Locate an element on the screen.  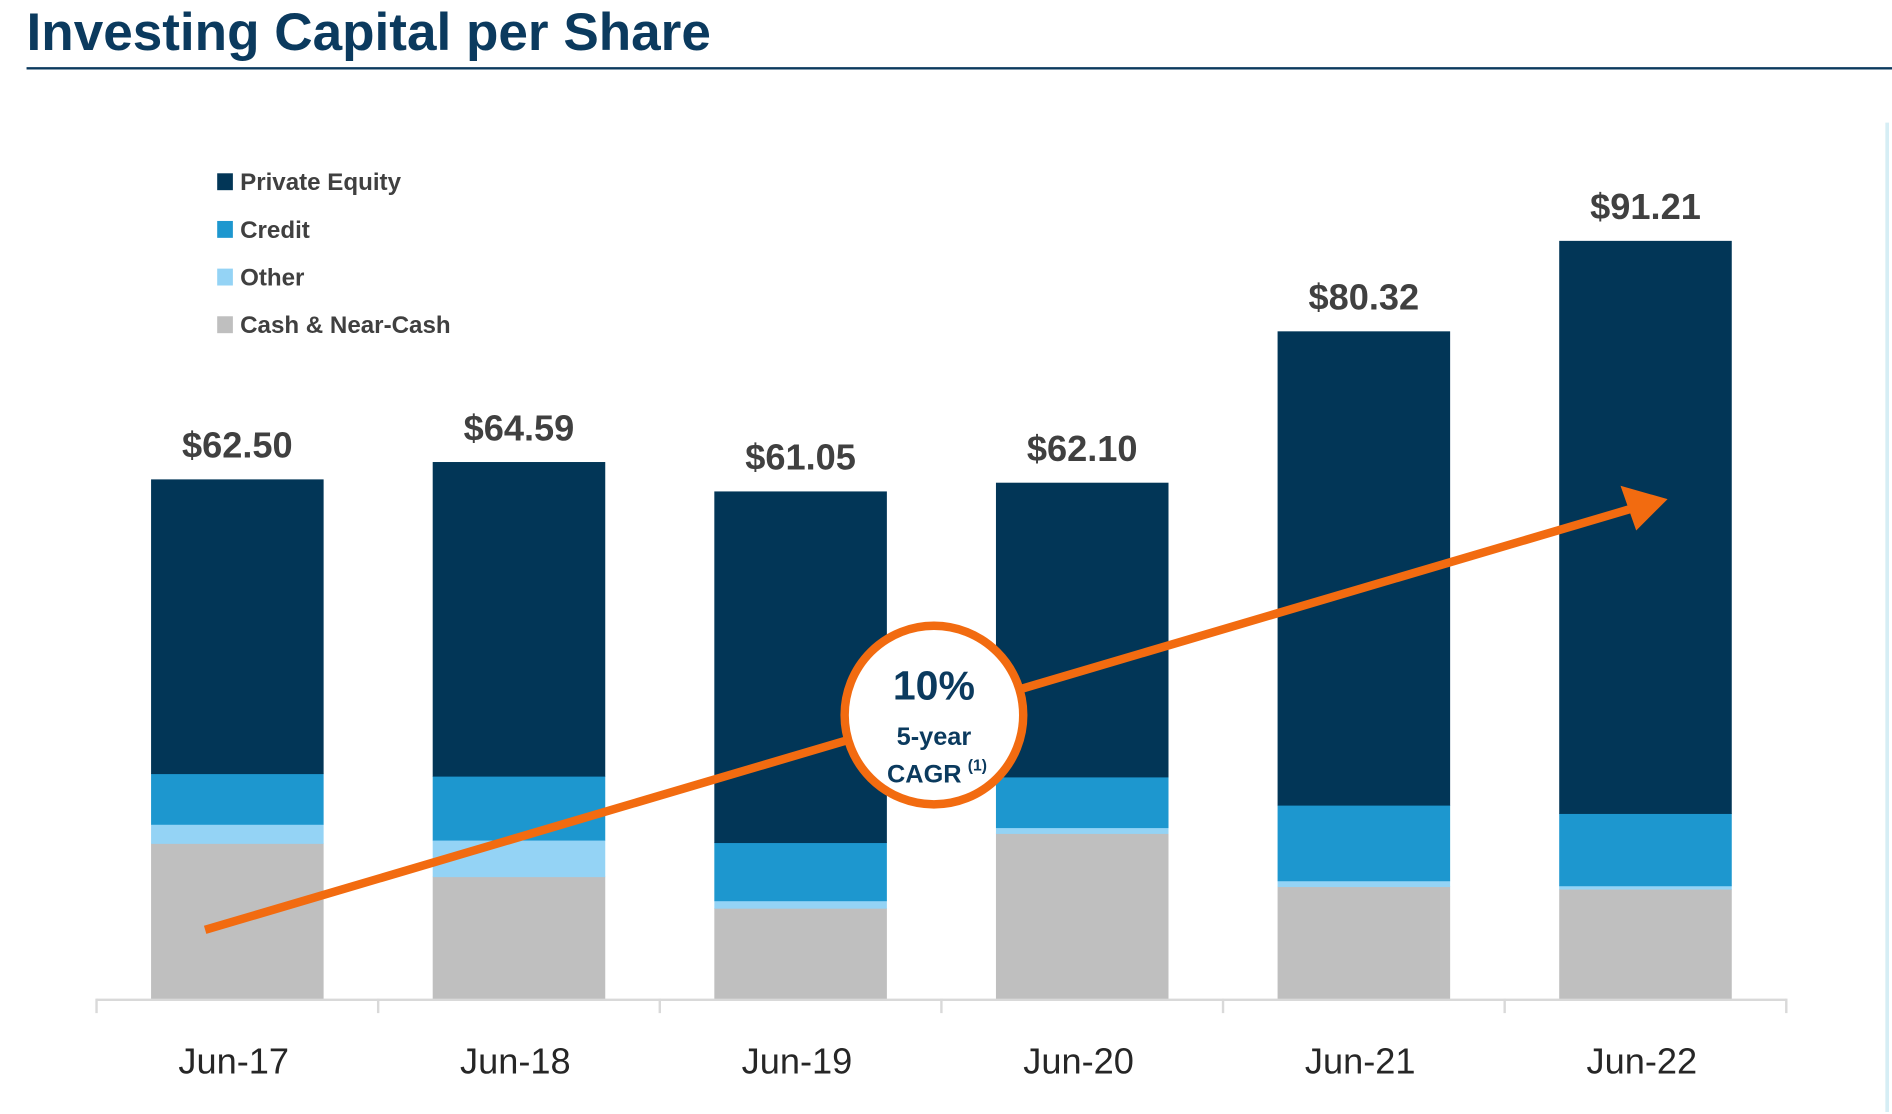
x-tick-label: Jun-21 is located at coordinates (1360, 1060).